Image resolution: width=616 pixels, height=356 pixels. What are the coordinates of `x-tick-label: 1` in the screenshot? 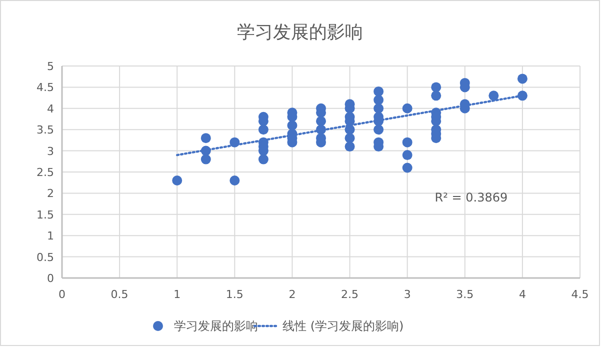 It's located at (177, 294).